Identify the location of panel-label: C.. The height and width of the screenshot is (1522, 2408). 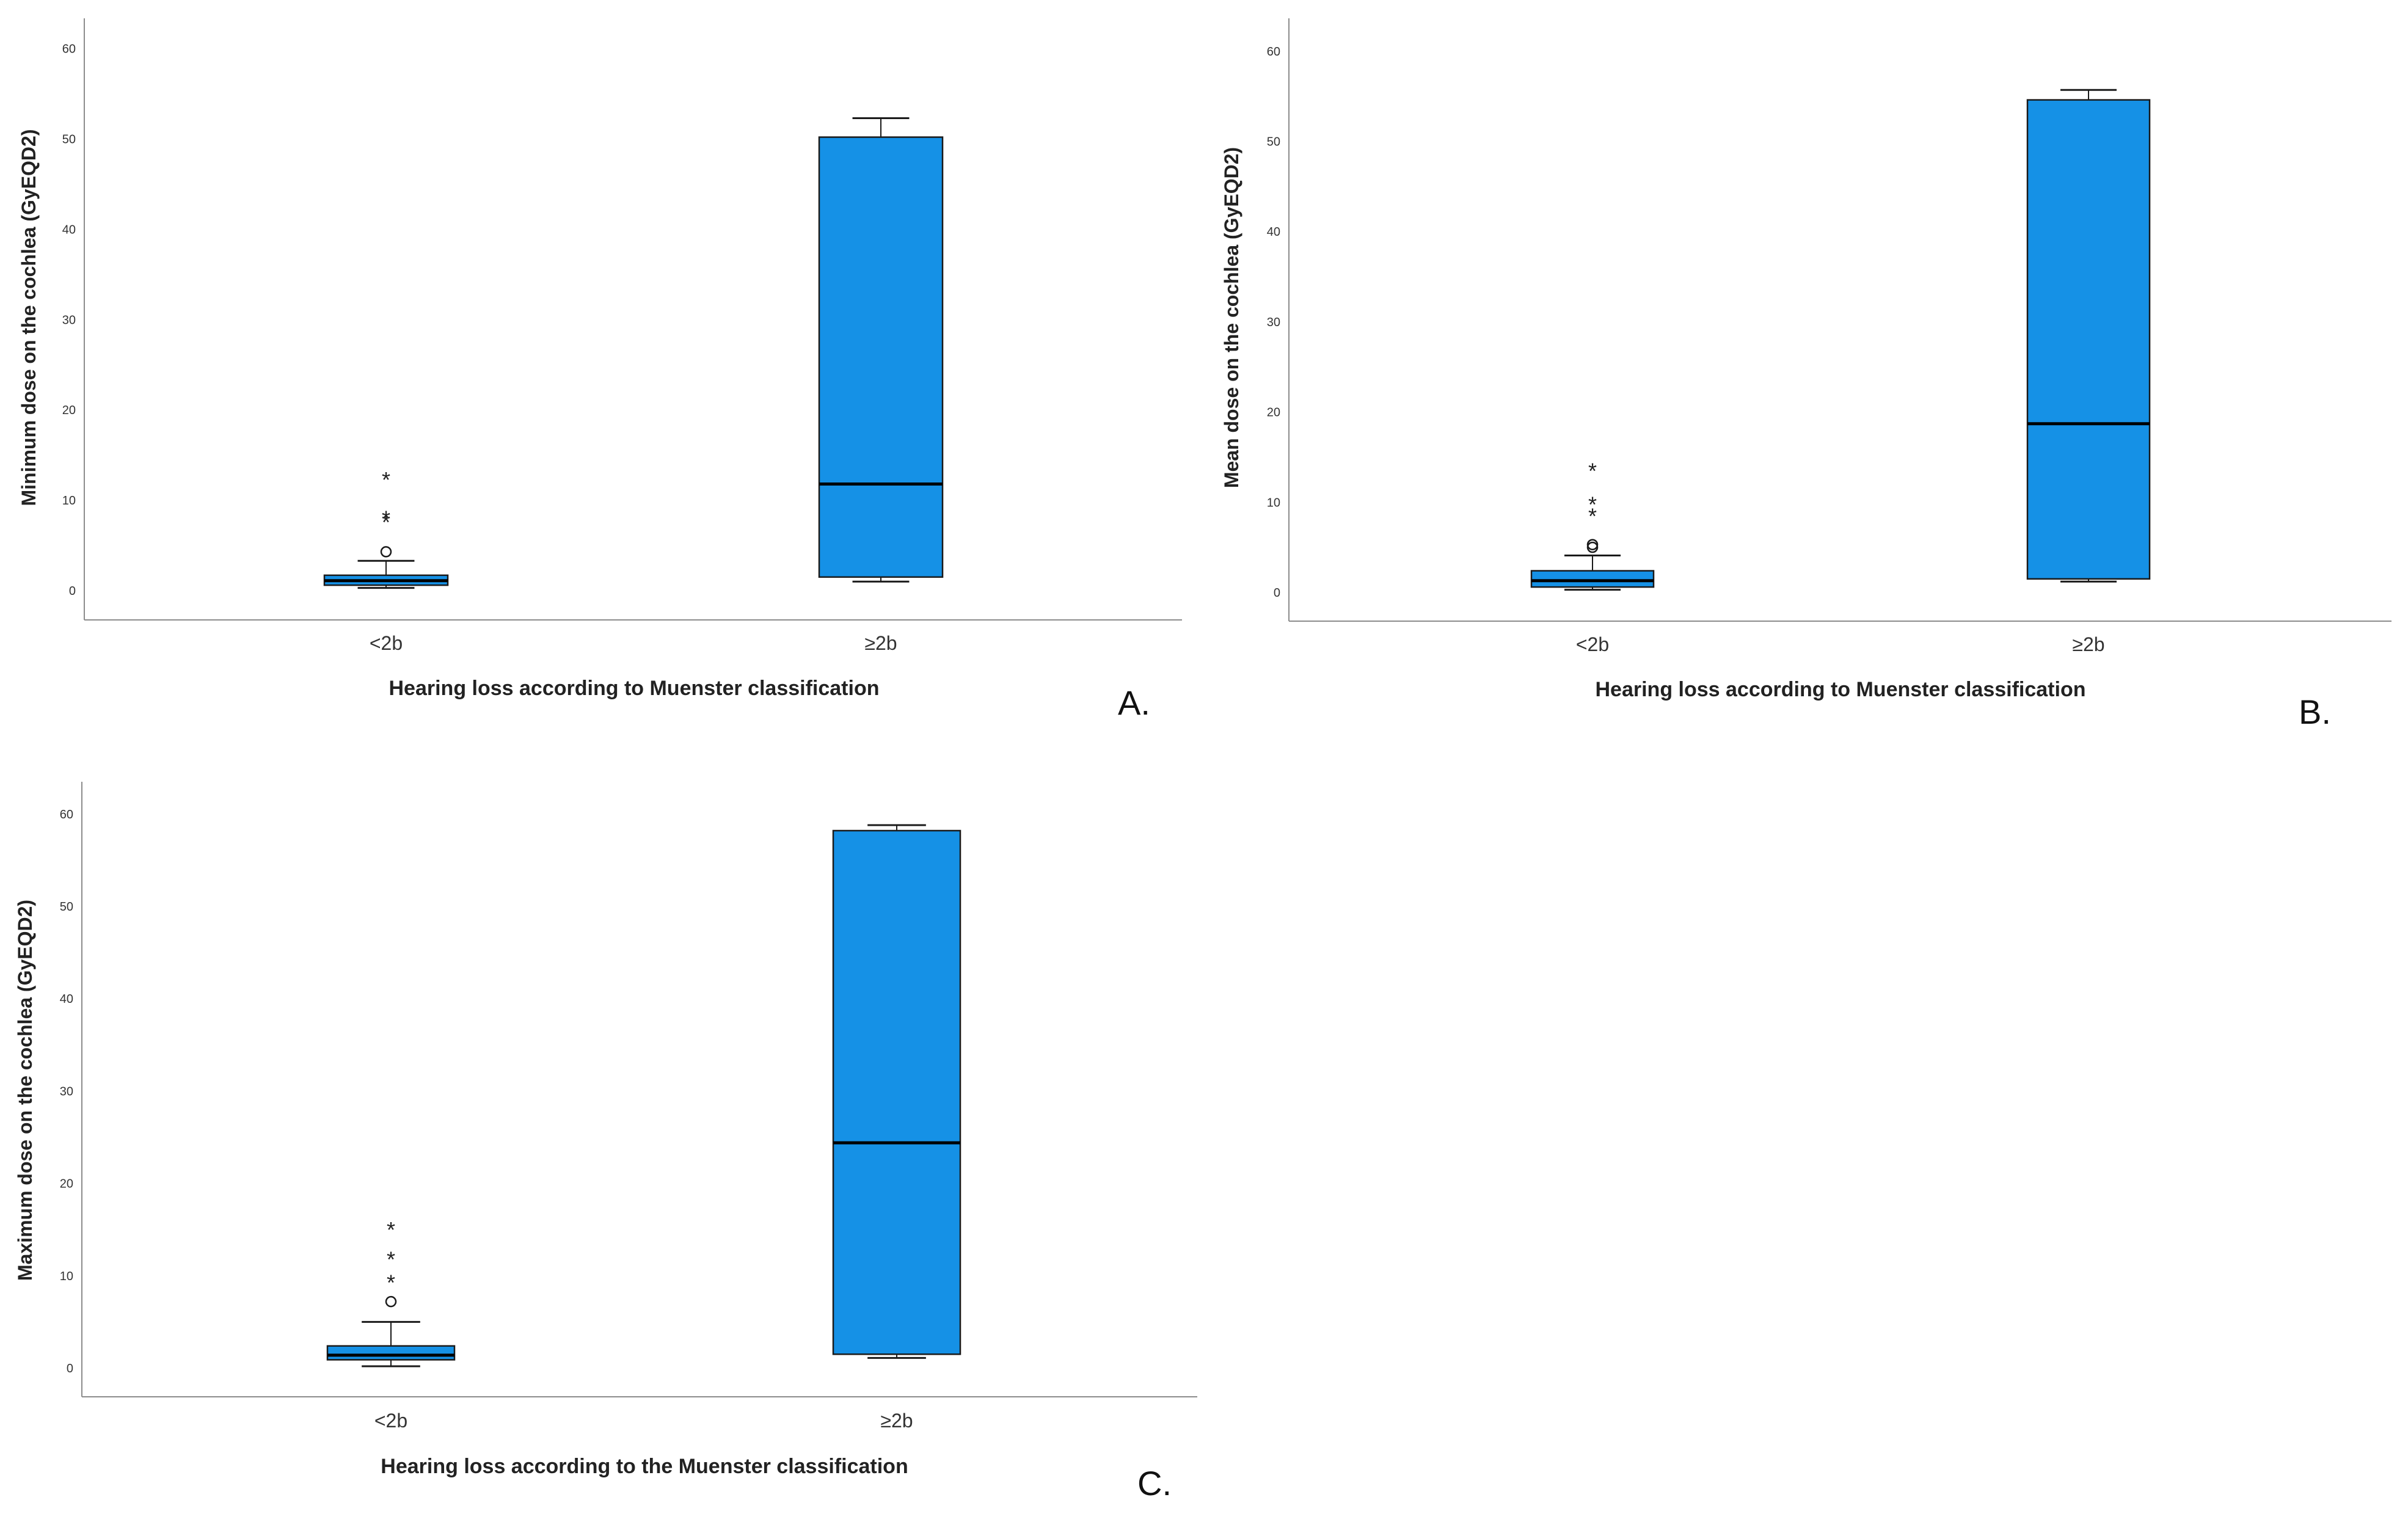
(1154, 1483).